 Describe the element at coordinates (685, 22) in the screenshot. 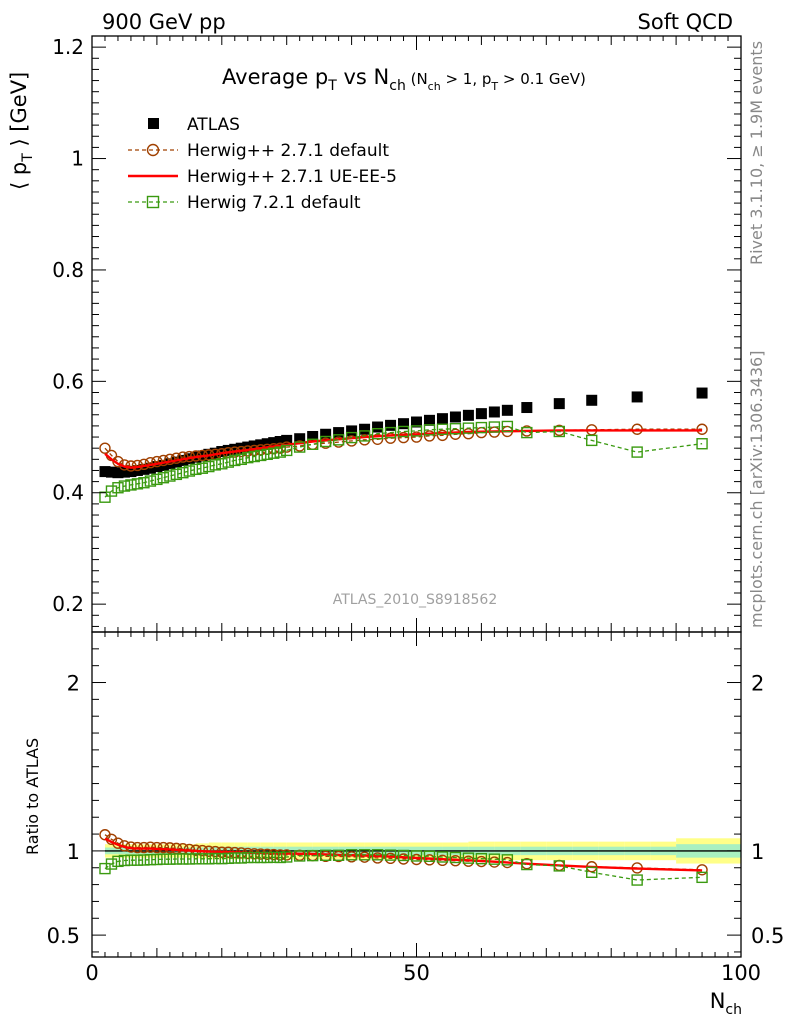

I see `header-right: Soft QCD` at that location.